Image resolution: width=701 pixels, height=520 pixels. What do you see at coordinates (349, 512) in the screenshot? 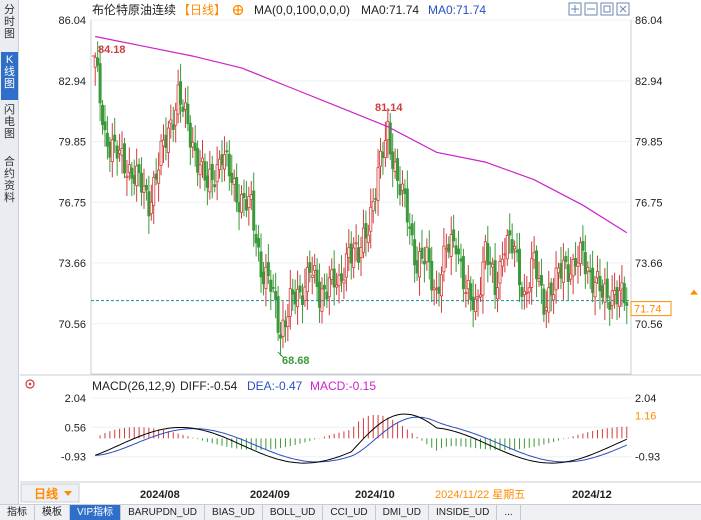
I see `indicator-tab: CCI_UD` at bounding box center [349, 512].